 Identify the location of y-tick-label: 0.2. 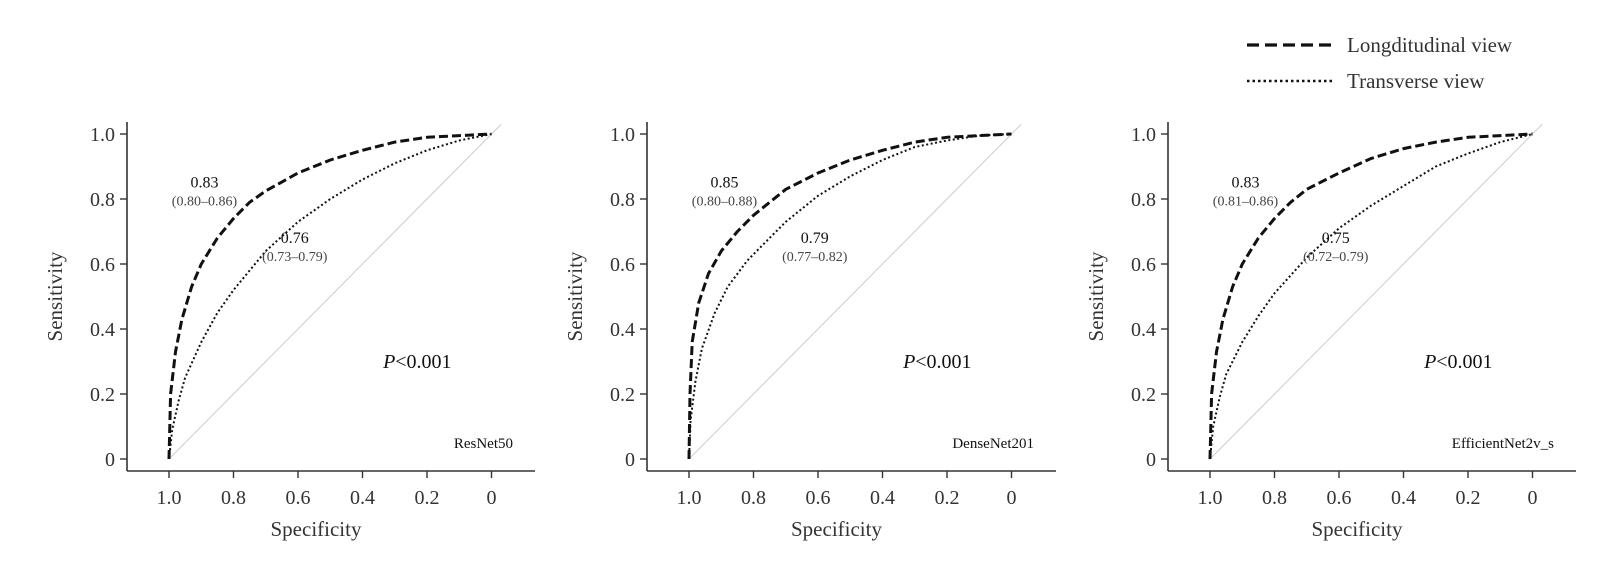
(102, 395).